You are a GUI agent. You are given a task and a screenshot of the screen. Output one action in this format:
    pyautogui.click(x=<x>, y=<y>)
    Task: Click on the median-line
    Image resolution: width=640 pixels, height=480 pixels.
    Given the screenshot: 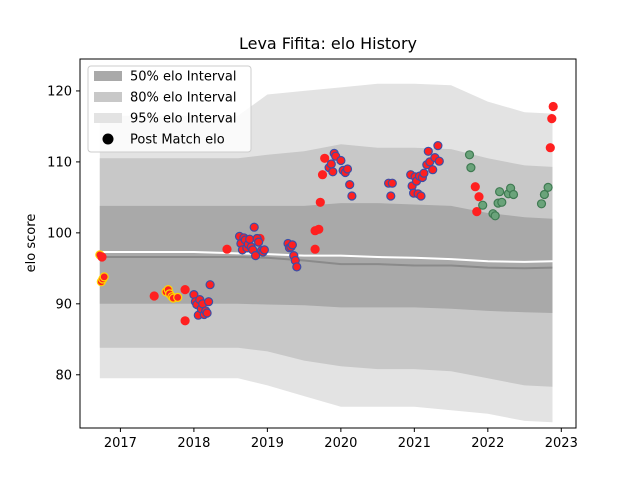 What is the action you would take?
    pyautogui.click(x=326, y=263)
    